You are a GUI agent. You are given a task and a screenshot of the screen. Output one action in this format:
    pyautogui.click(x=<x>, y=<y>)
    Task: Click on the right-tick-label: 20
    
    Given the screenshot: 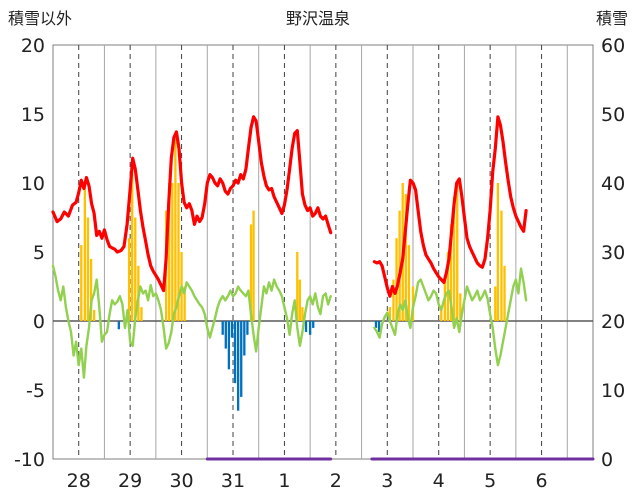 What is the action you would take?
    pyautogui.click(x=613, y=322)
    